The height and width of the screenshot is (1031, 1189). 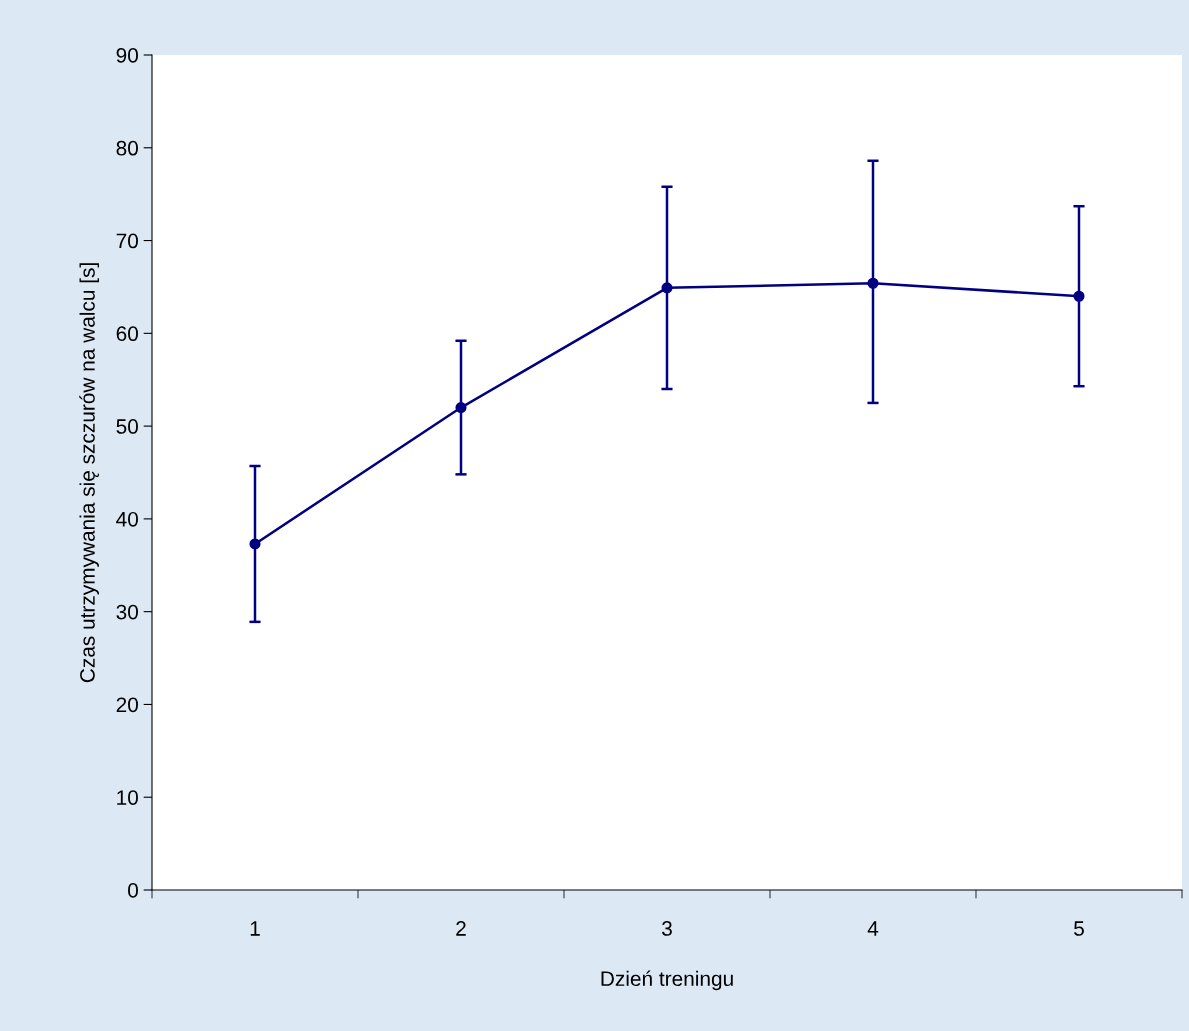 What do you see at coordinates (873, 928) in the screenshot?
I see `x-tick-label: 4` at bounding box center [873, 928].